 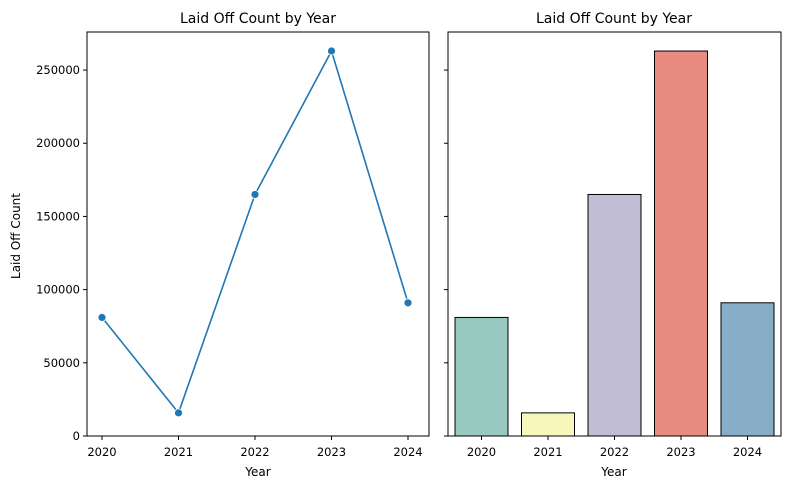 I want to click on line-chart-y-axis-label: Laid Off Count, so click(x=16, y=236).